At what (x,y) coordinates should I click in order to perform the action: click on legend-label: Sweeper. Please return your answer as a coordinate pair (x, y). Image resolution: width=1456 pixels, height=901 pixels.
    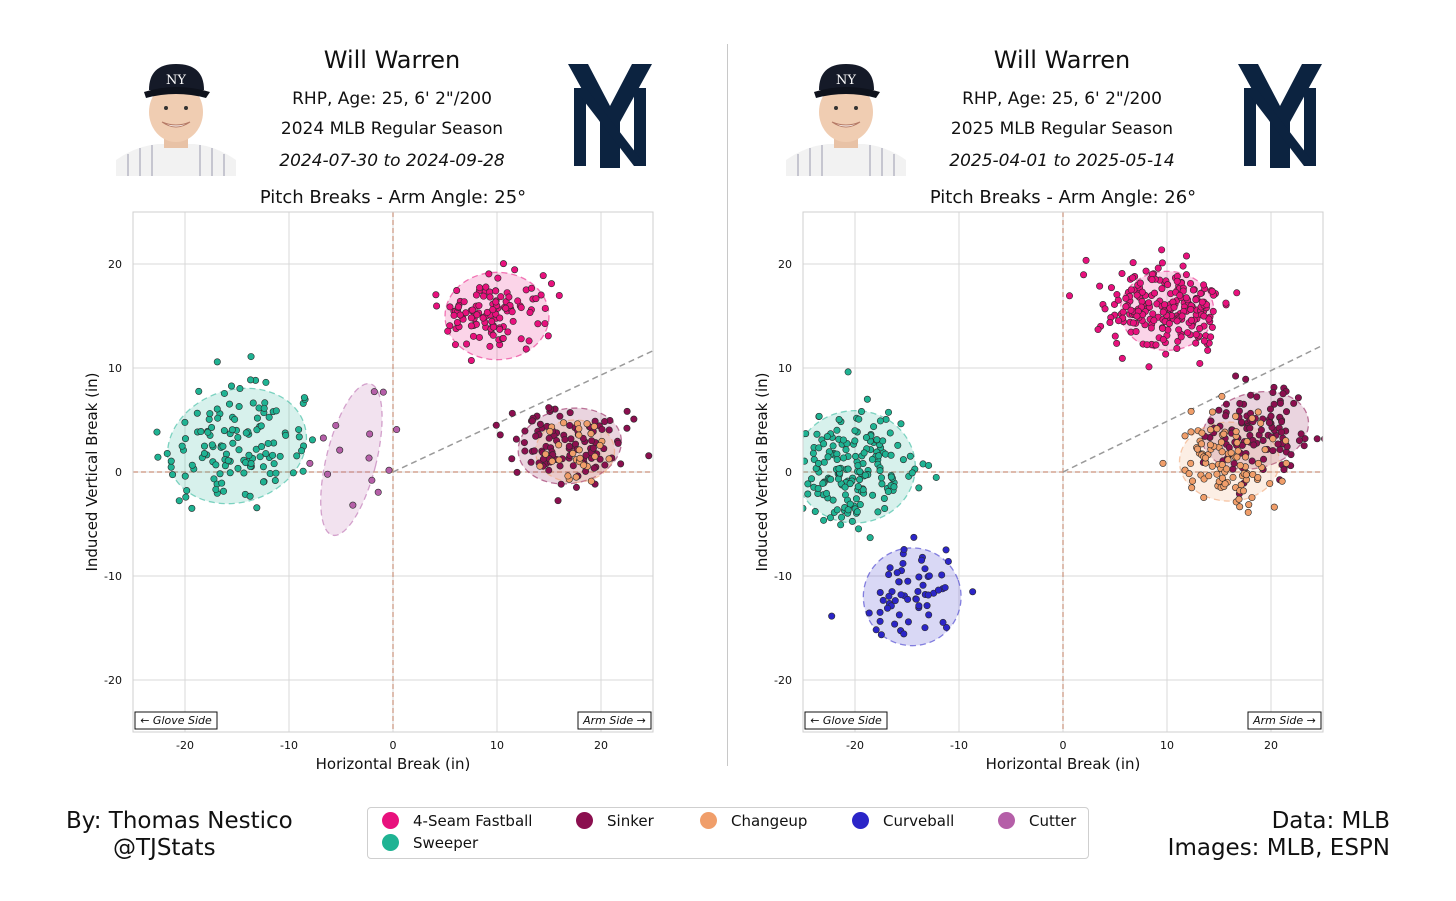
    Looking at the image, I should click on (446, 843).